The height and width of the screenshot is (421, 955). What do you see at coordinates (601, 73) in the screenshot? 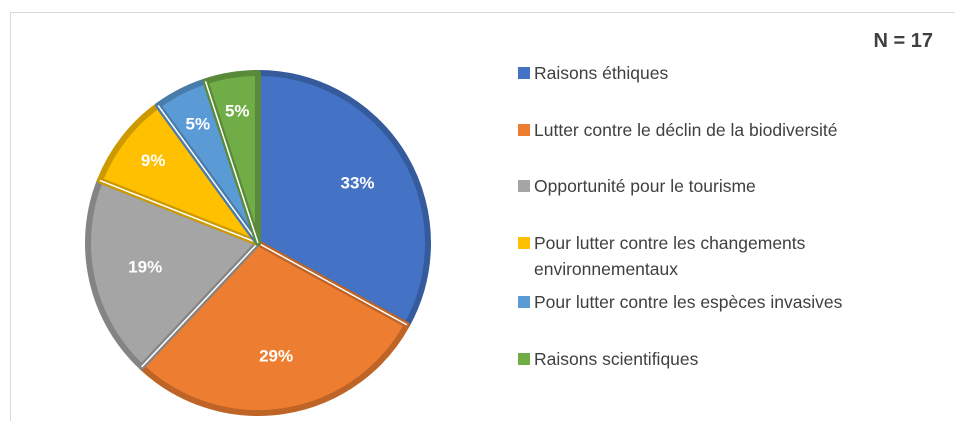
I see `legend-label: Raisons éthiques` at bounding box center [601, 73].